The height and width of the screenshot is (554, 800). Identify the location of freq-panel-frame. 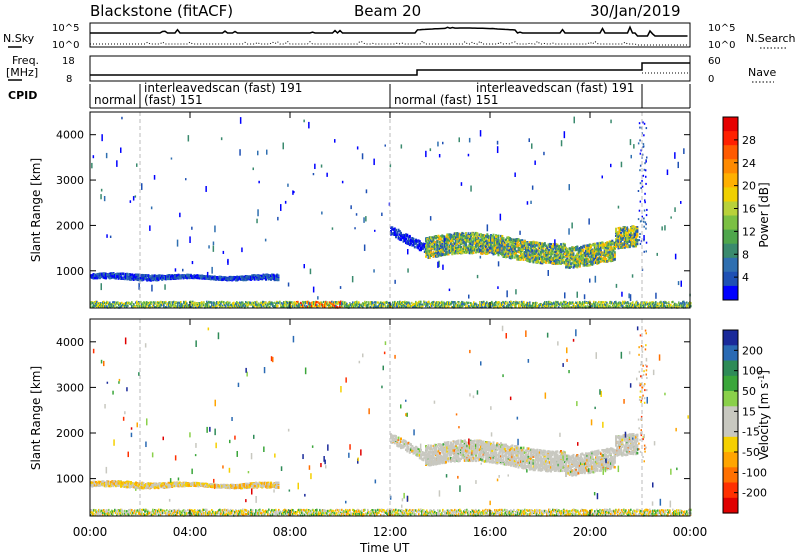
(390, 68).